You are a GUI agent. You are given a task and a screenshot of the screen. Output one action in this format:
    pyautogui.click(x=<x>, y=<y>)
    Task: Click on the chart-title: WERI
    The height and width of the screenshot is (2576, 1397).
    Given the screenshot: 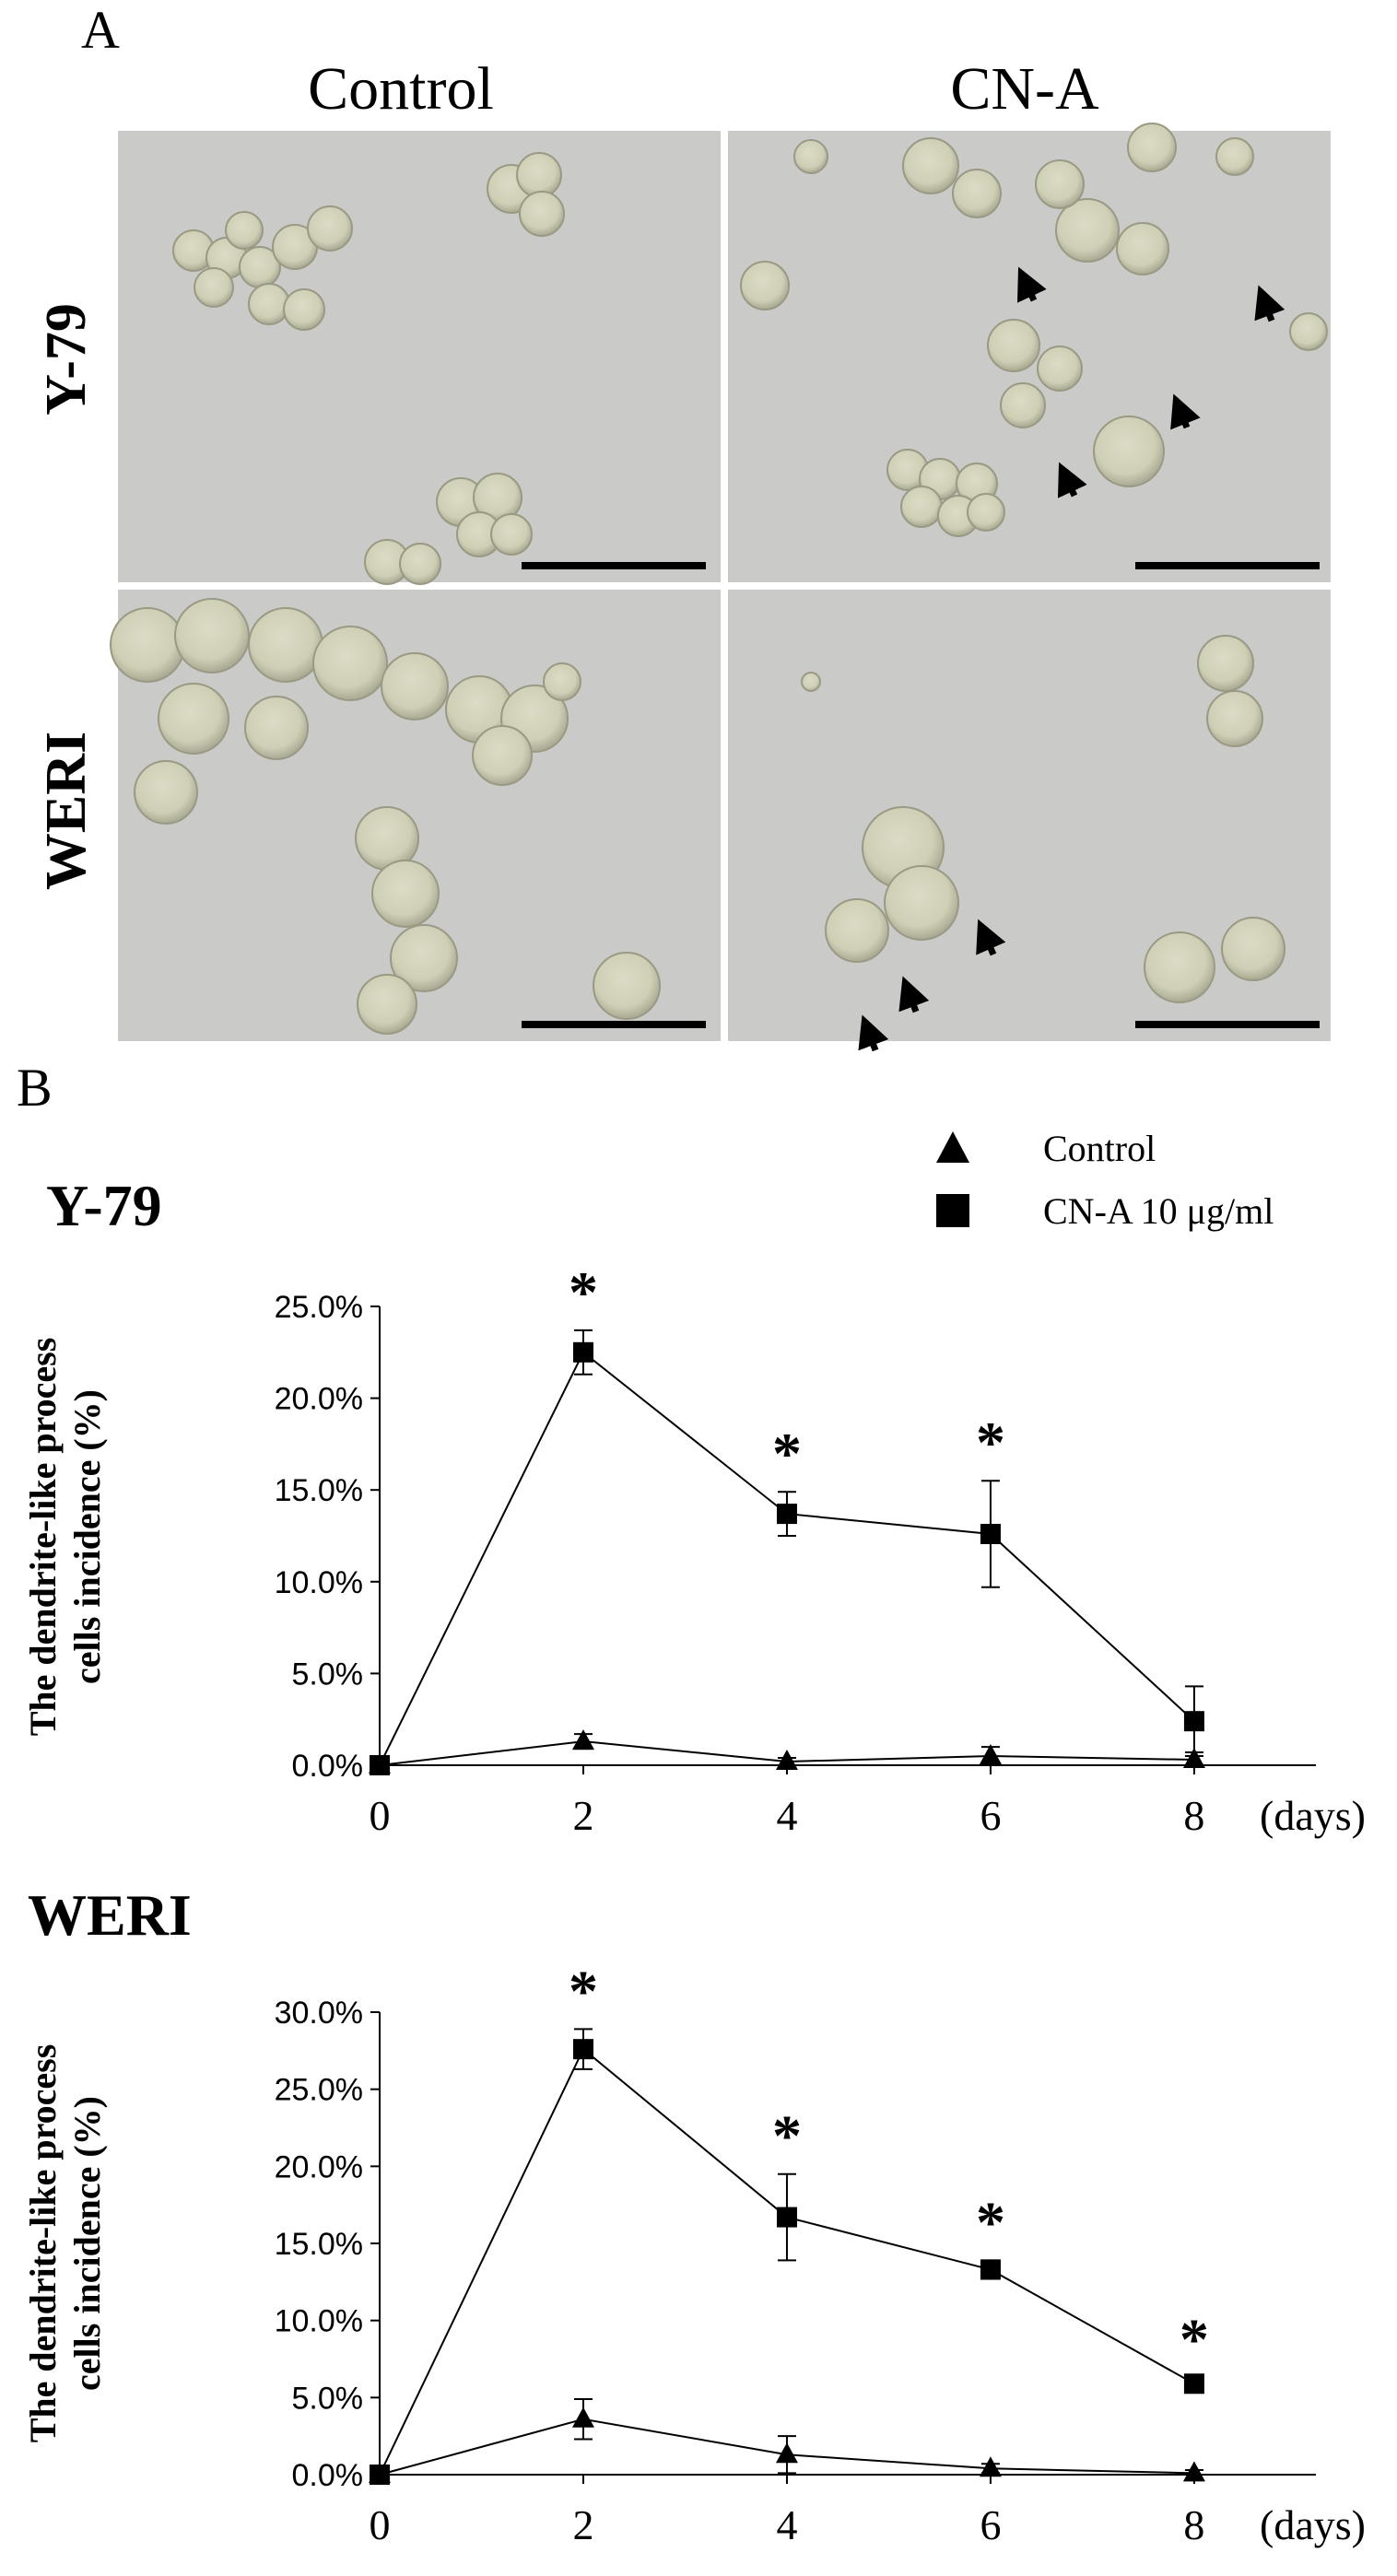 What is the action you would take?
    pyautogui.click(x=110, y=1915)
    